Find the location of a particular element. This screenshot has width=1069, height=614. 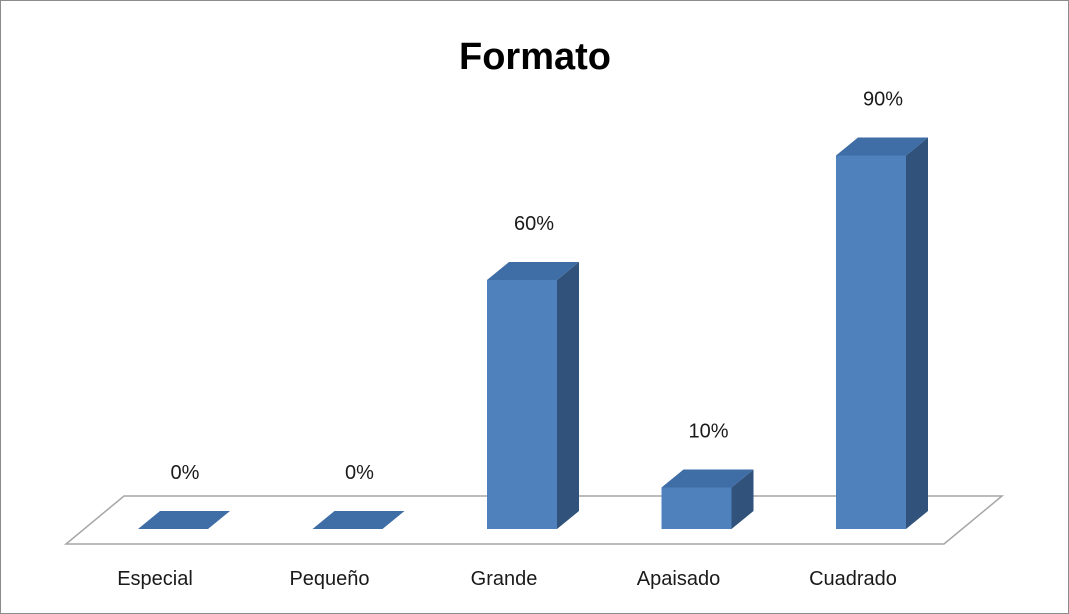

data-label-pequeno: 0% is located at coordinates (359, 473).